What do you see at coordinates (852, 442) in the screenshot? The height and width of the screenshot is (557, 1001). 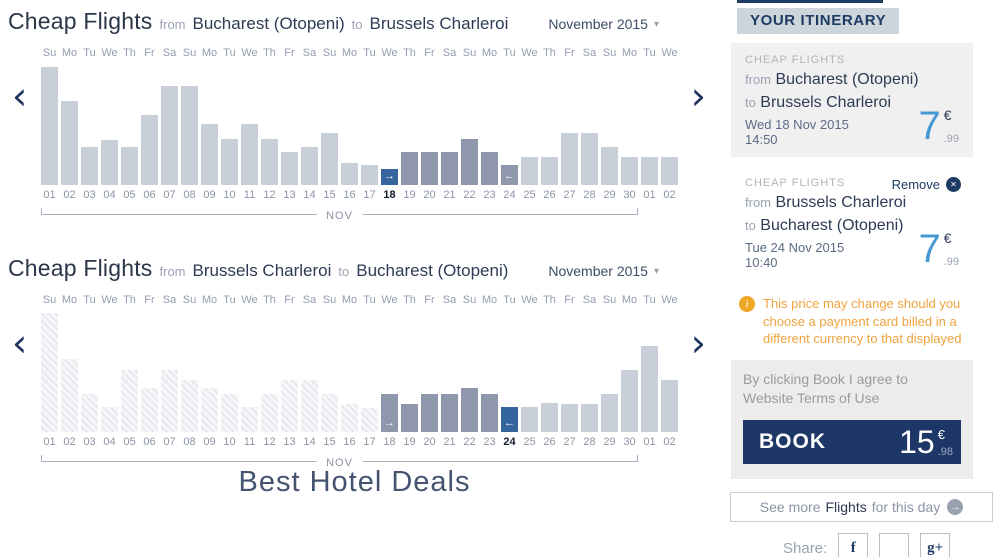 I see `book-button: BOOK 15 € .98` at bounding box center [852, 442].